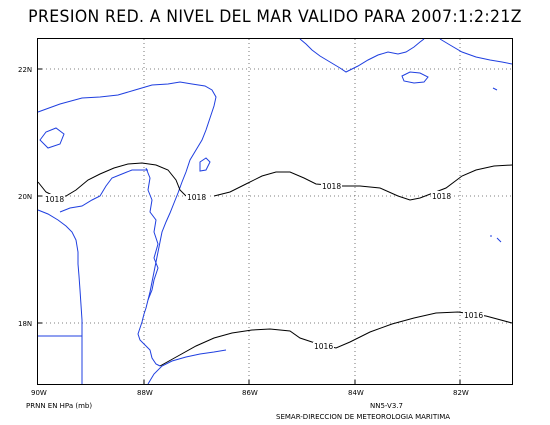  Describe the element at coordinates (52, 138) in the screenshot. I see `lake-outline` at that location.